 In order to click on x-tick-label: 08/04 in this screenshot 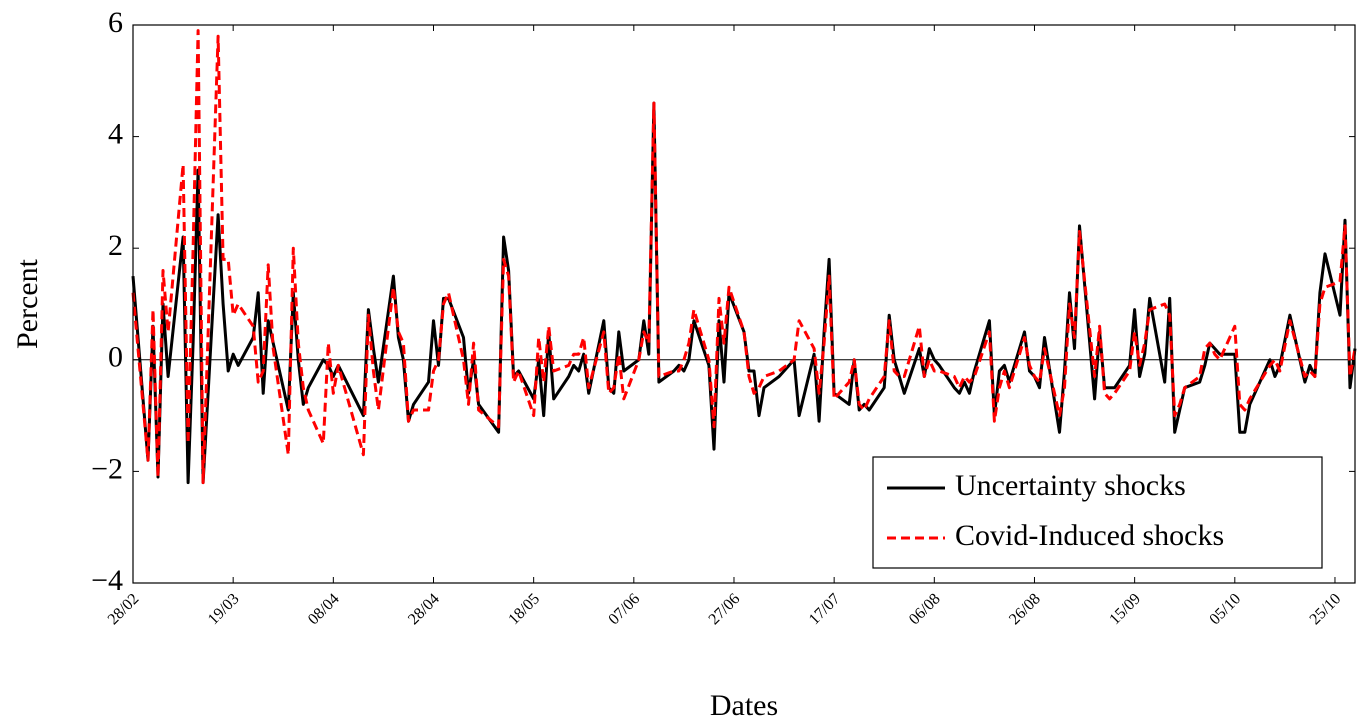, I will do `click(324, 609)`.